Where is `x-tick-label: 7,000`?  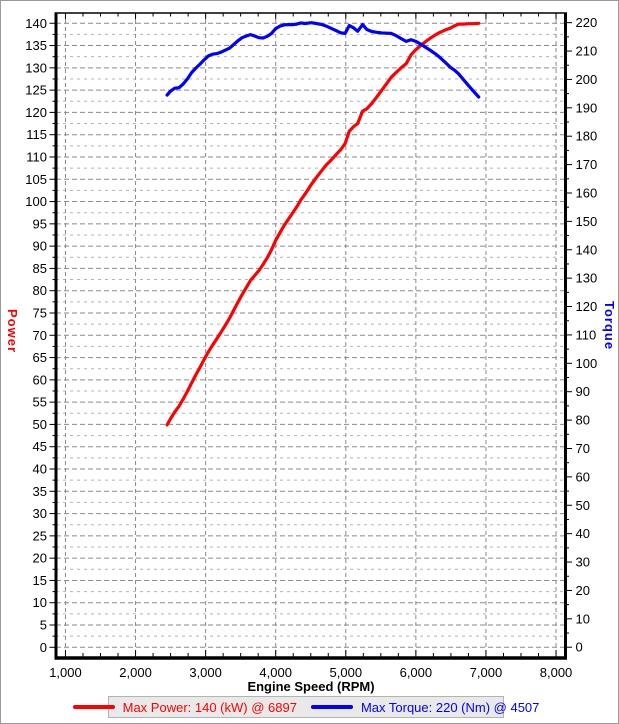 x-tick-label: 7,000 is located at coordinates (486, 672).